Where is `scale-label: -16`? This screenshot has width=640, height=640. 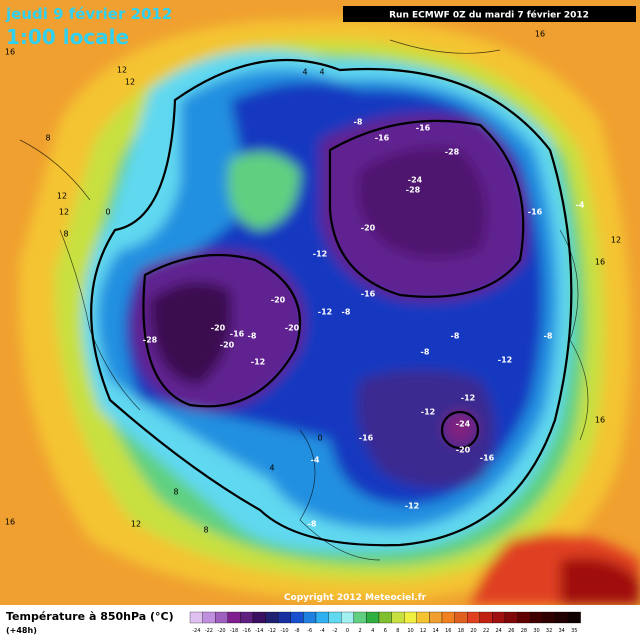 scale-label: -16 is located at coordinates (247, 631).